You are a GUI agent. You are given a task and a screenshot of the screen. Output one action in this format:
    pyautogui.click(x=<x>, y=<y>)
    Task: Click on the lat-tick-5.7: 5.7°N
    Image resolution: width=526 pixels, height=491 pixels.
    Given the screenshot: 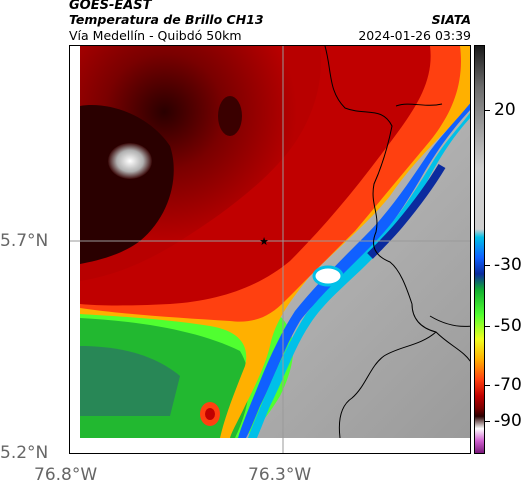 What is the action you would take?
    pyautogui.click(x=24, y=241)
    